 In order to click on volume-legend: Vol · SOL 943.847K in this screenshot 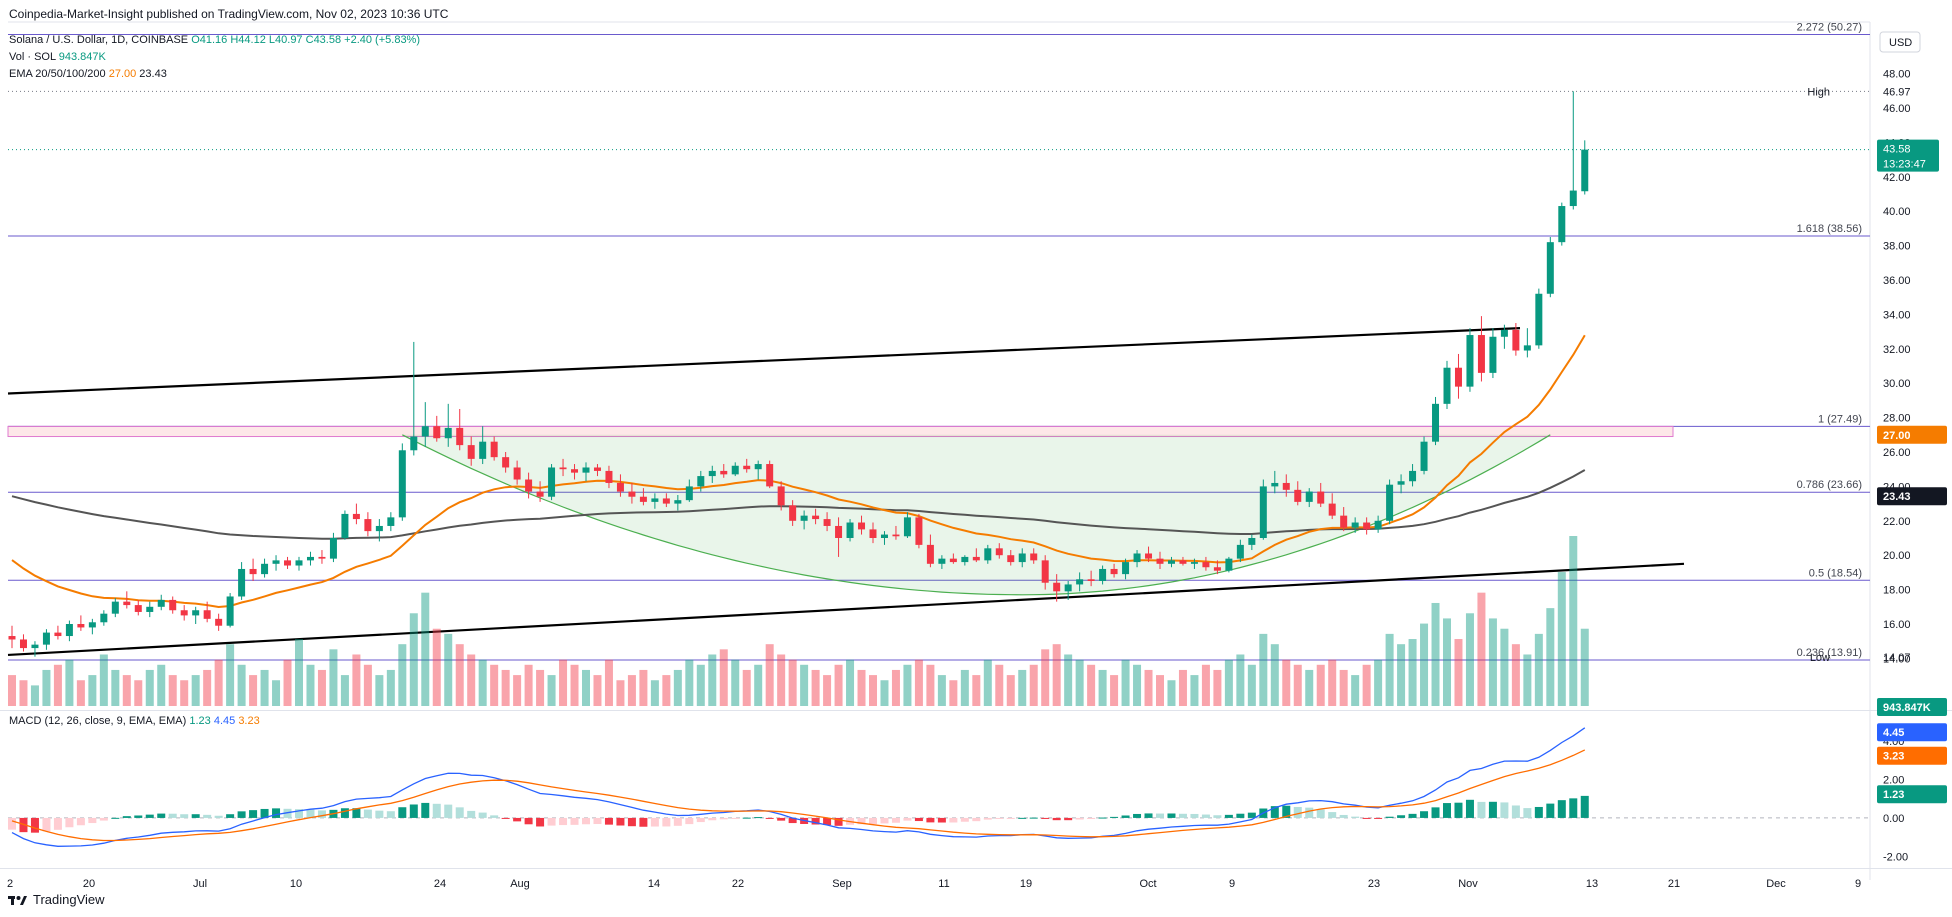, I will do `click(57, 57)`.